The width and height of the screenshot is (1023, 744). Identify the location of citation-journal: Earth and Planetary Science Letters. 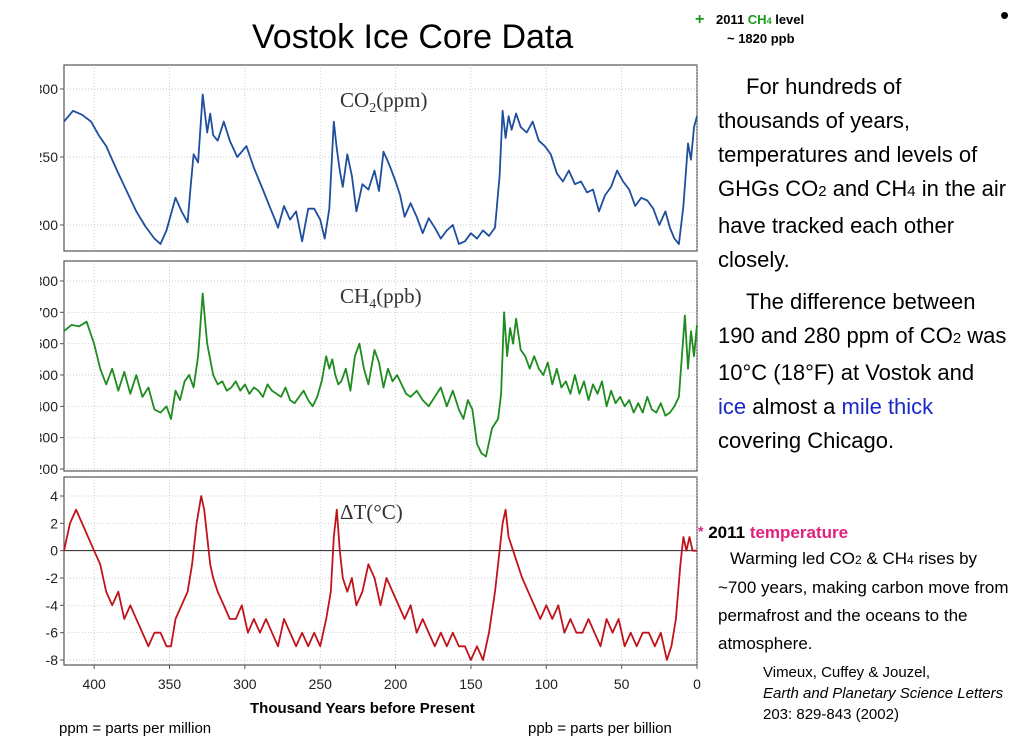
(883, 693).